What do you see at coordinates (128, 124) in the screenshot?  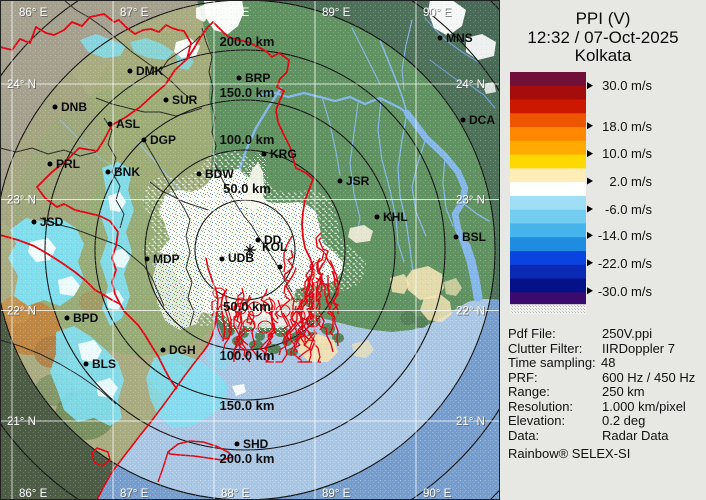 I see `svg-text: ASL` at bounding box center [128, 124].